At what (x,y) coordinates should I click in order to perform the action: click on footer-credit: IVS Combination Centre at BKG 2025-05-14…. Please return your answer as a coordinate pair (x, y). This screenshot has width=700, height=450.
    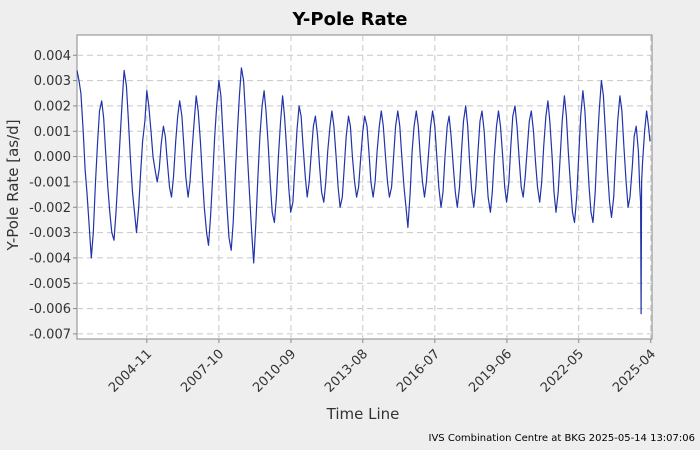
    Looking at the image, I should click on (562, 438).